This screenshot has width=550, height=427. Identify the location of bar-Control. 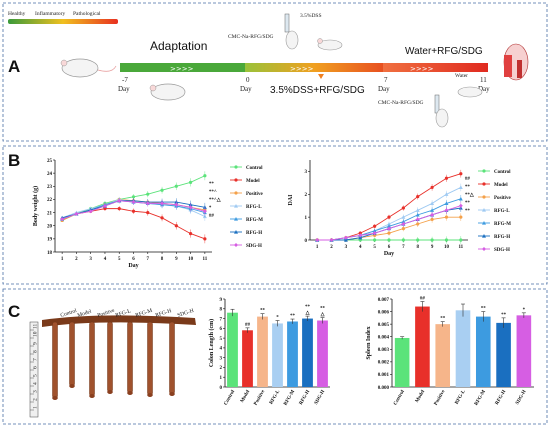
(232, 349).